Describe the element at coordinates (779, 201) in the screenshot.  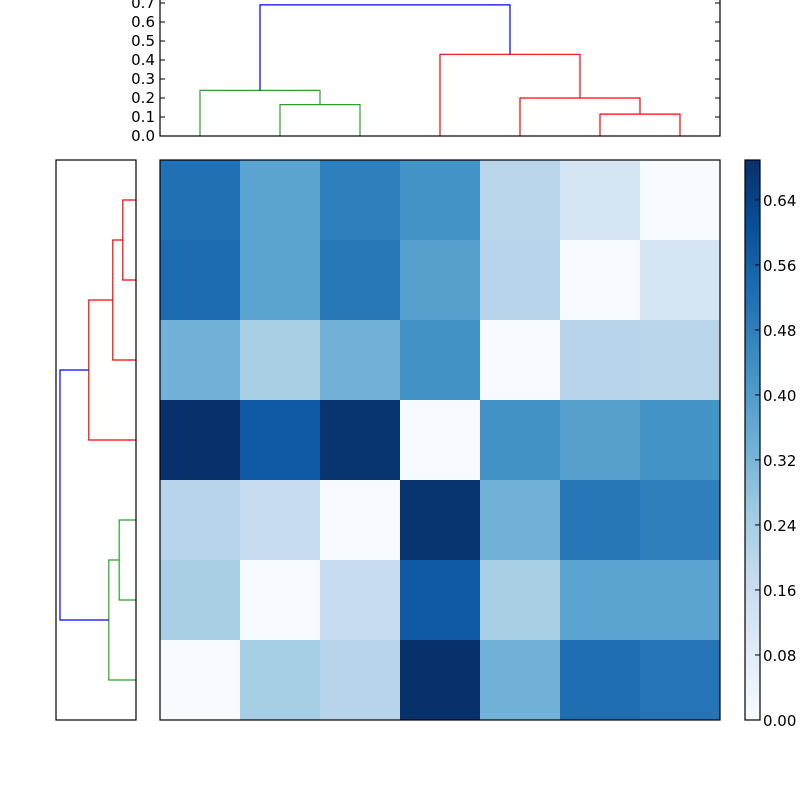
I see `colorbar-tick-label: 0.64` at that location.